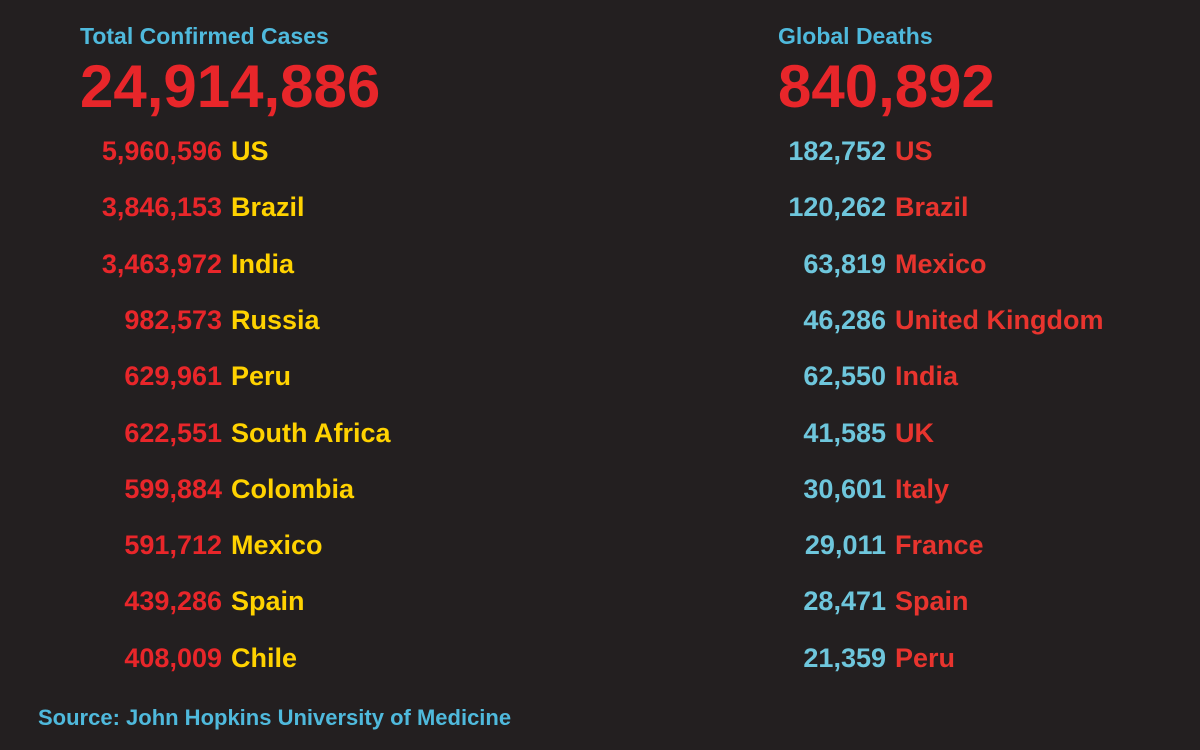  I want to click on row-country: UK, so click(914, 432).